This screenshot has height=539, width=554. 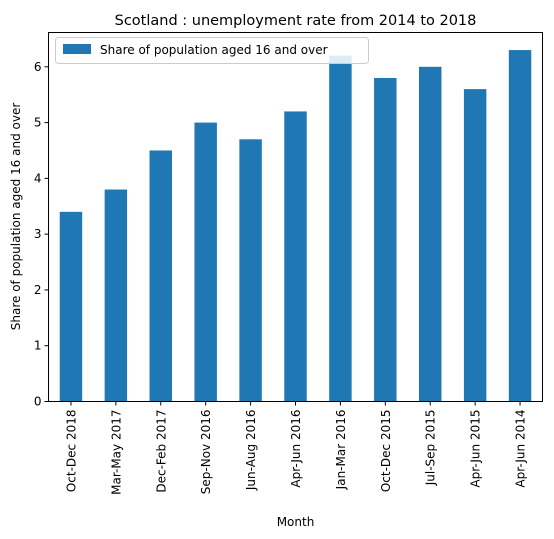 I want to click on legend-box, so click(x=212, y=50).